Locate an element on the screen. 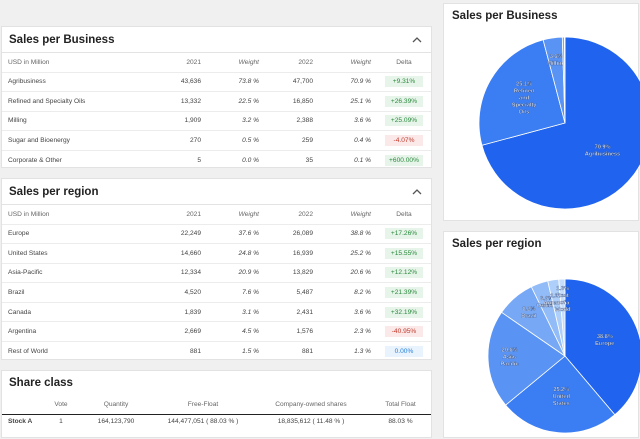 The height and width of the screenshot is (439, 640). pie-slice-agribusiness is located at coordinates (560, 123).